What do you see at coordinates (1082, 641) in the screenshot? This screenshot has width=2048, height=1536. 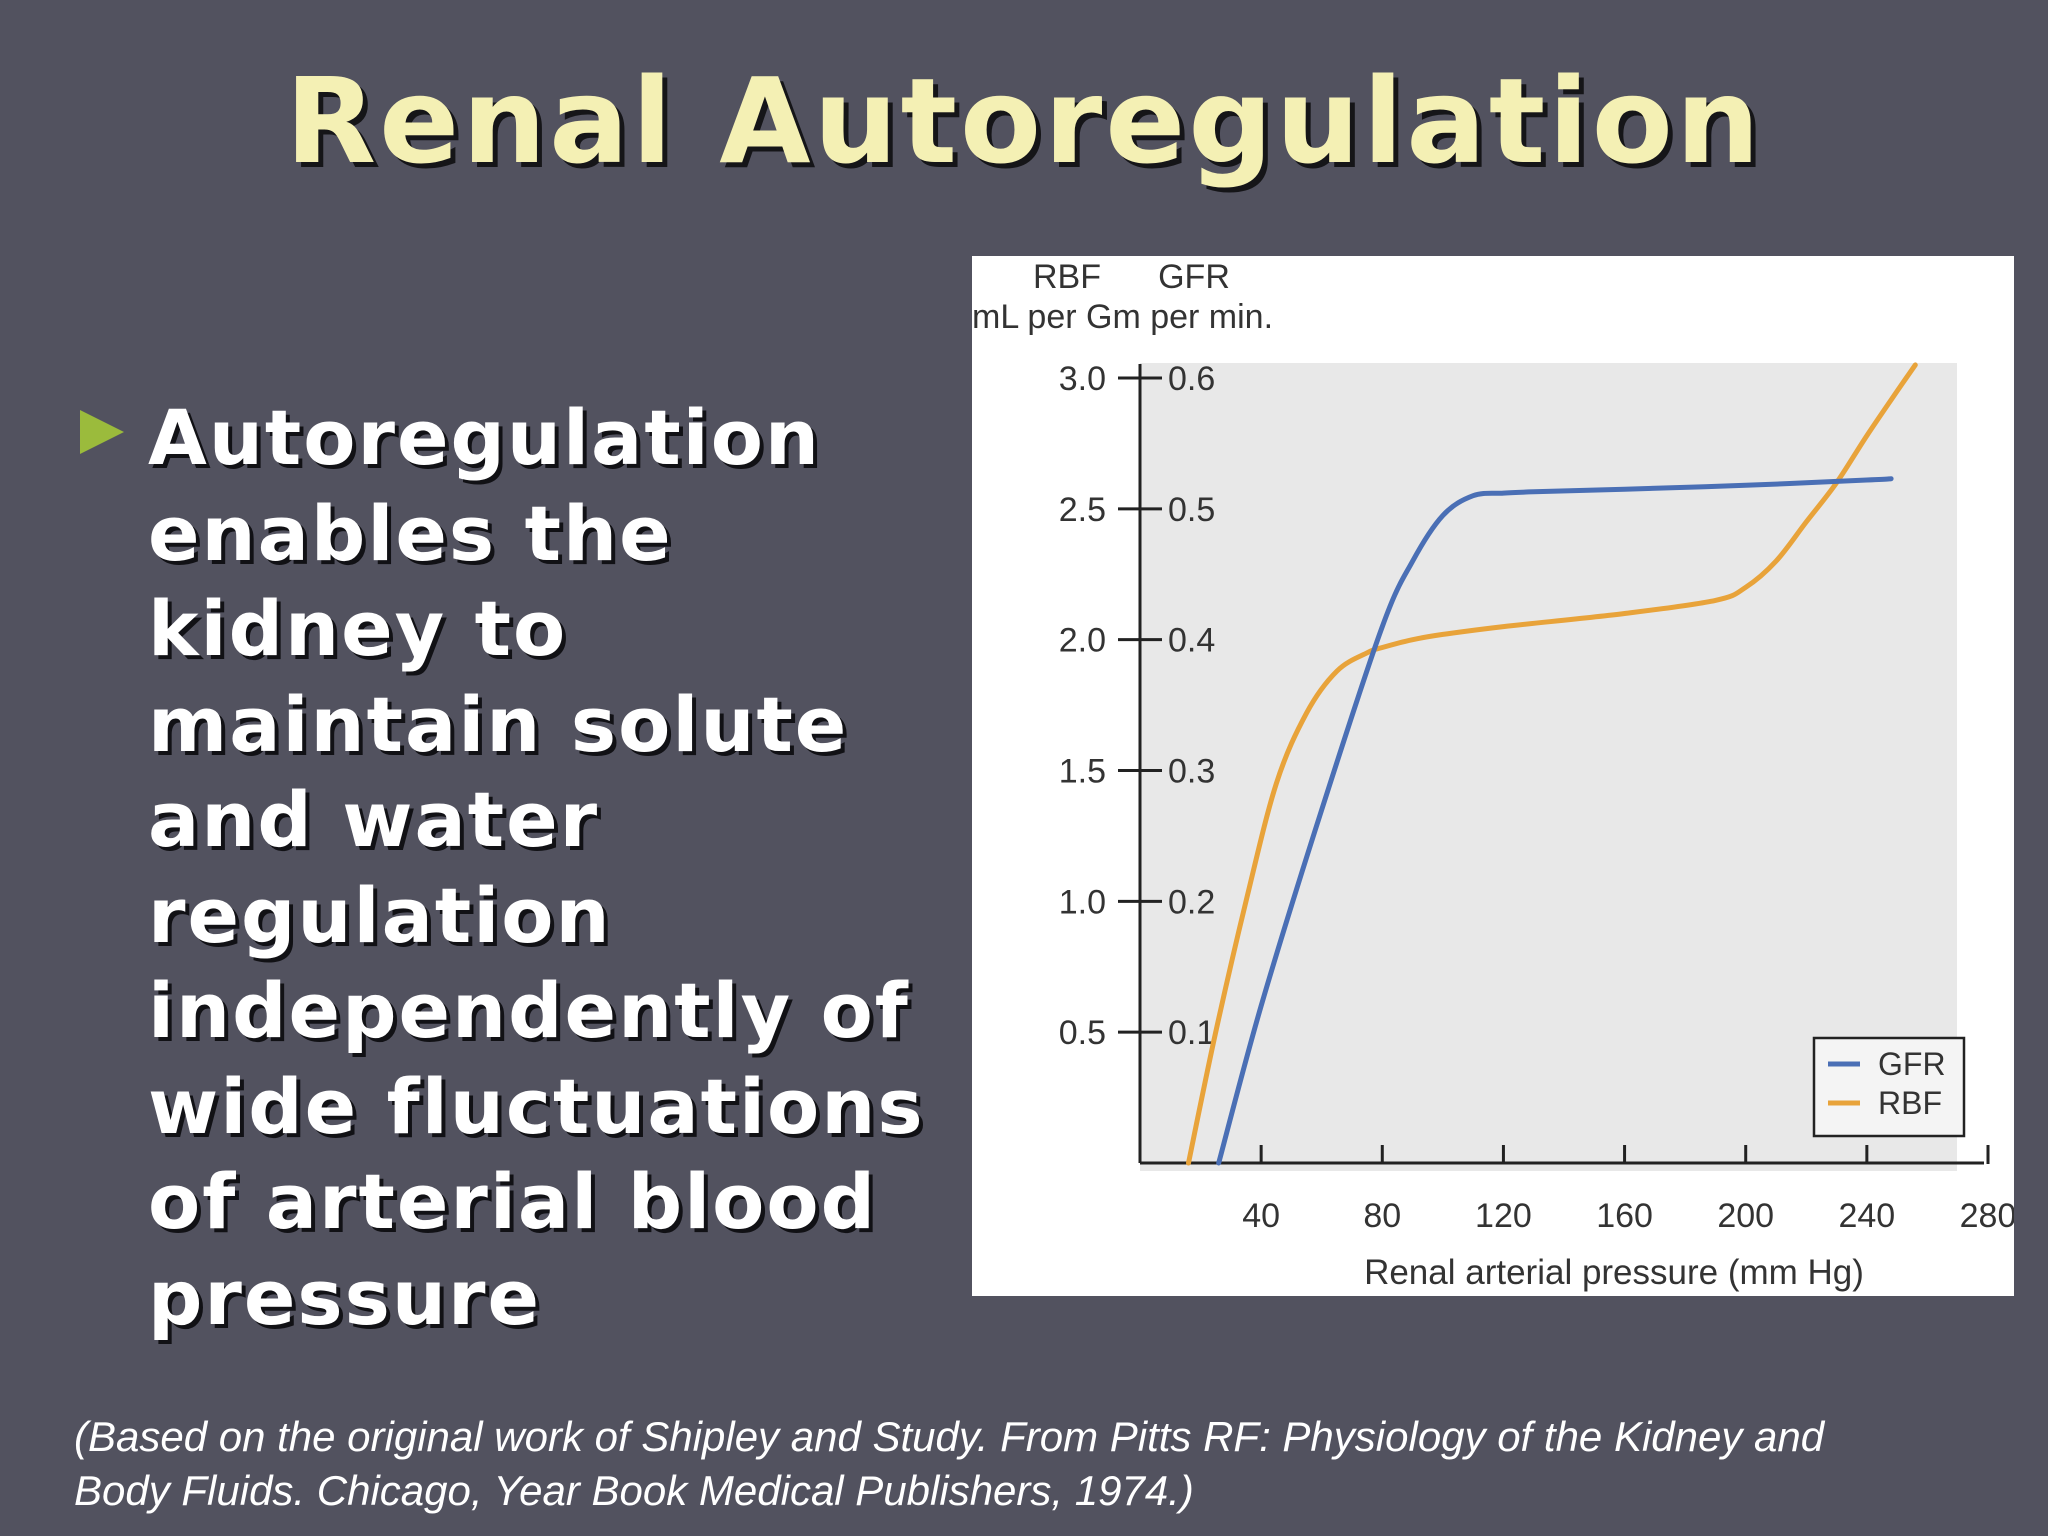 I see `y-tick-label-rbf: 2.0` at bounding box center [1082, 641].